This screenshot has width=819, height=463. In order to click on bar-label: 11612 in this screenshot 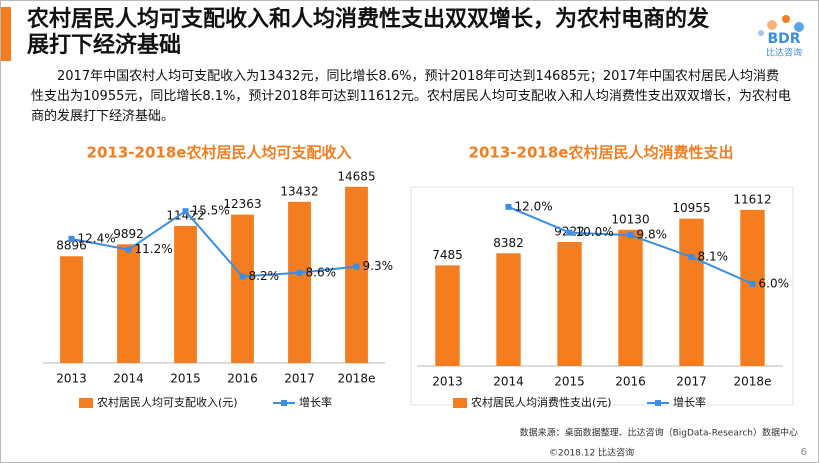, I will do `click(752, 199)`.